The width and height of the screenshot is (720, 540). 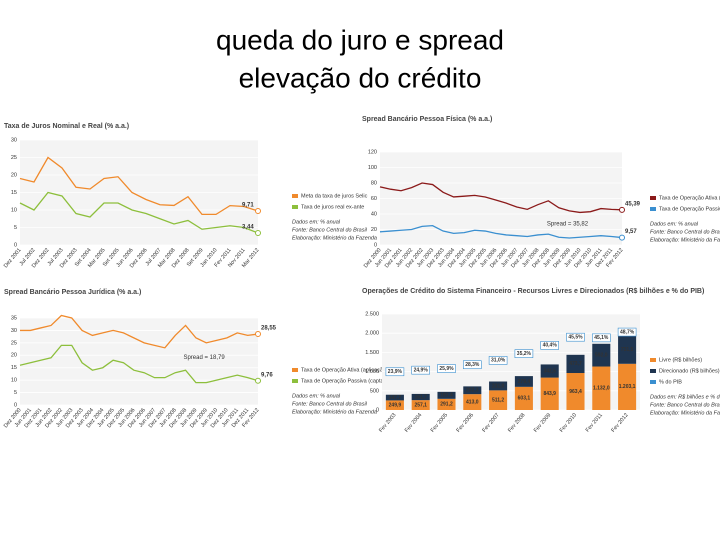 I want to click on value-label: 35,2%, so click(x=524, y=354).